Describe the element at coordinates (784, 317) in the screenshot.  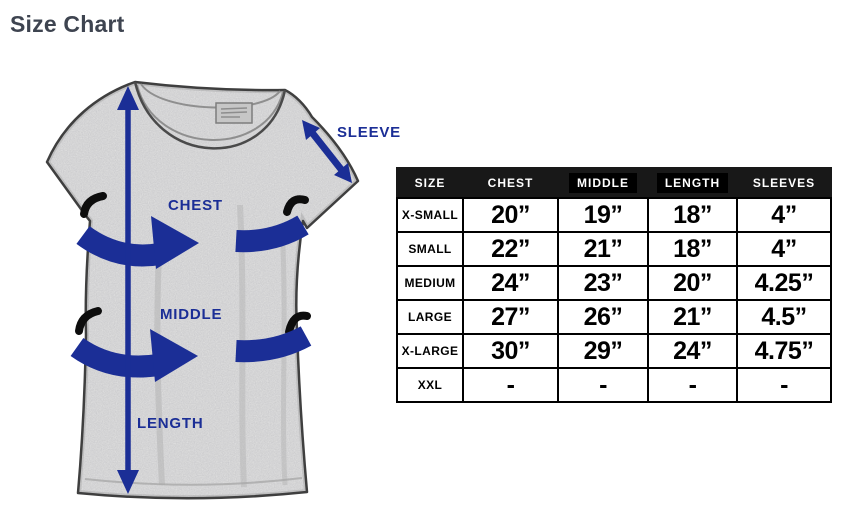
I see `value-cell: 4.5”` at that location.